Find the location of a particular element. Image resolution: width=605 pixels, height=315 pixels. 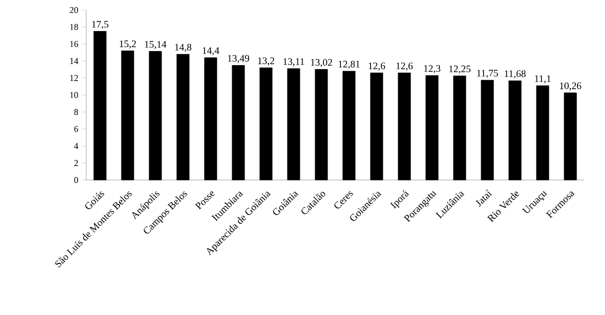

y-tick-label: 16 is located at coordinates (74, 44).